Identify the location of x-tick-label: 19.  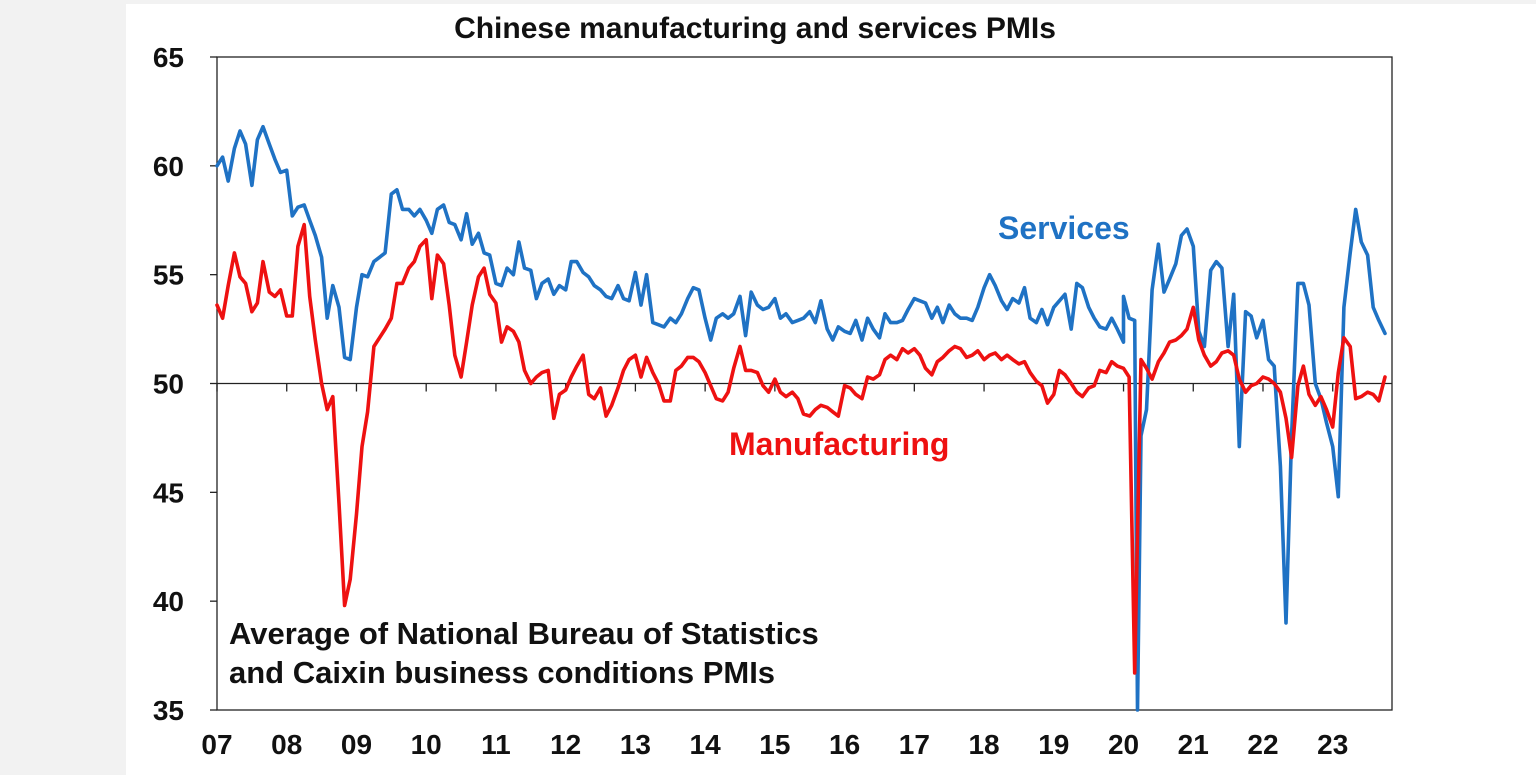
(1053, 744).